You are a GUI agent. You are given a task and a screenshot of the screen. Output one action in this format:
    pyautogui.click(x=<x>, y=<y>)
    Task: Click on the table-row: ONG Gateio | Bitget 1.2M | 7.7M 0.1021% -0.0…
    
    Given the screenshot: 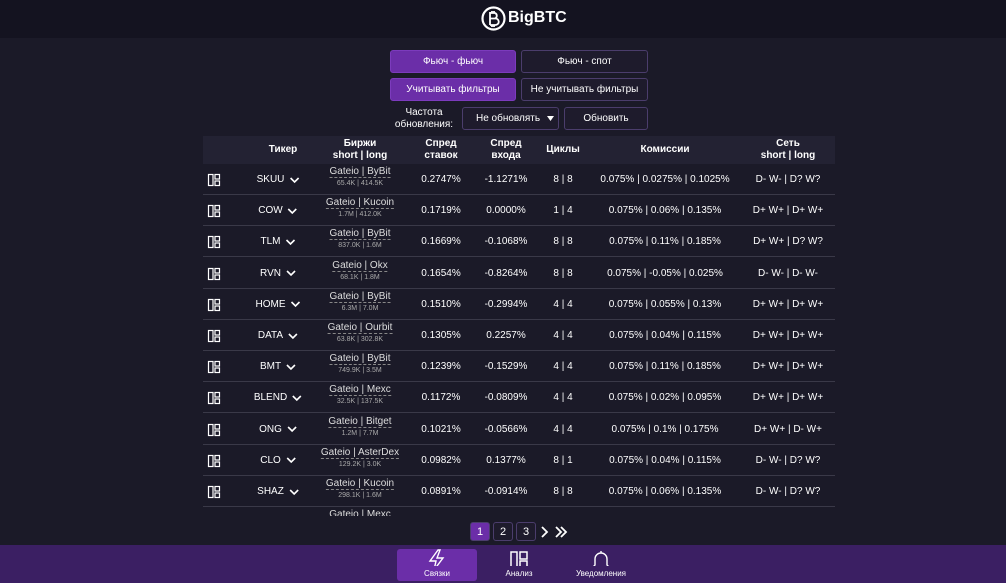 What is the action you would take?
    pyautogui.click(x=519, y=429)
    